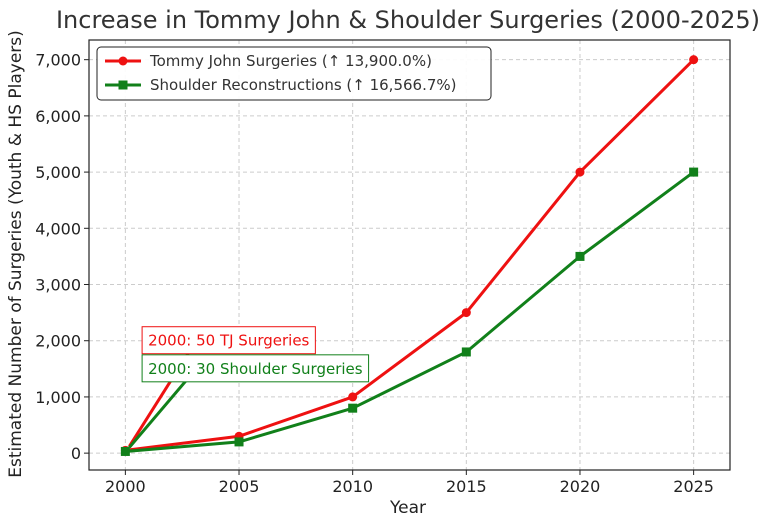 The height and width of the screenshot is (528, 768). I want to click on y-tick-label: 1,000, so click(58, 397).